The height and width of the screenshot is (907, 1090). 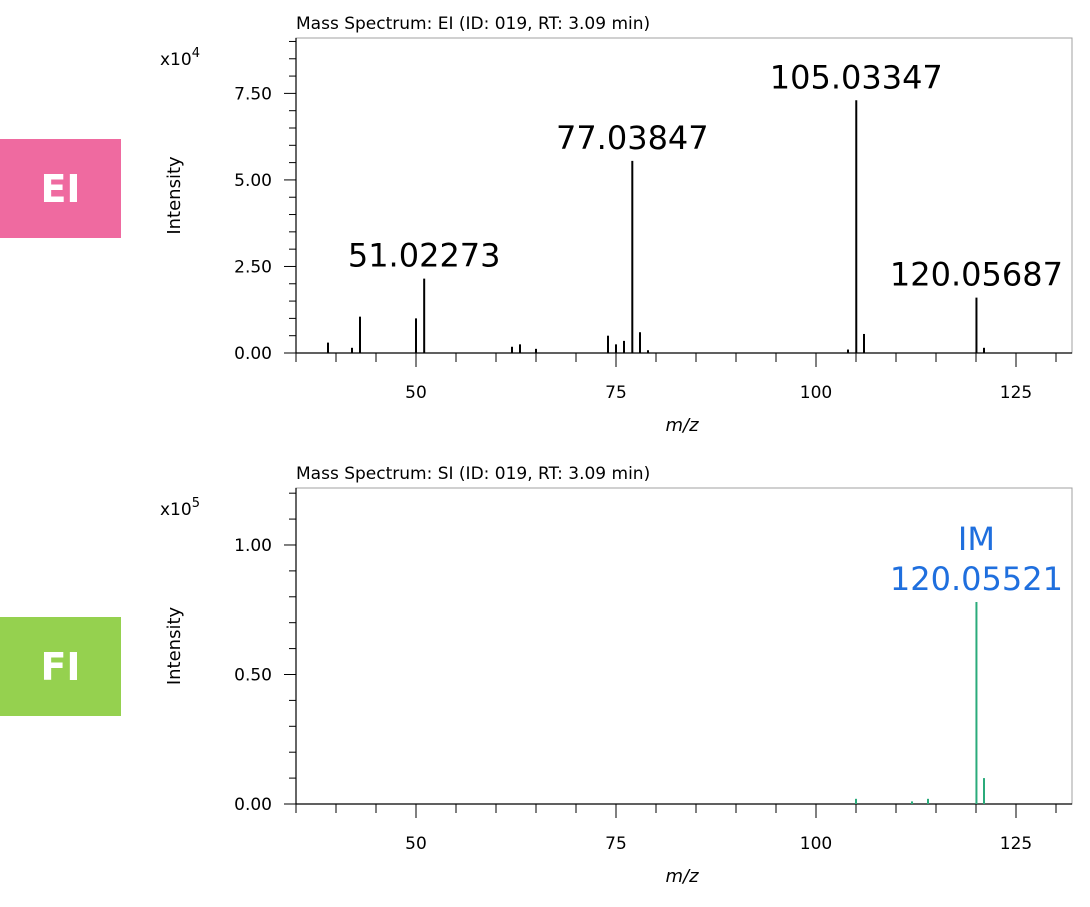 What do you see at coordinates (253, 267) in the screenshot?
I see `ei-y-tick-label: 2.50` at bounding box center [253, 267].